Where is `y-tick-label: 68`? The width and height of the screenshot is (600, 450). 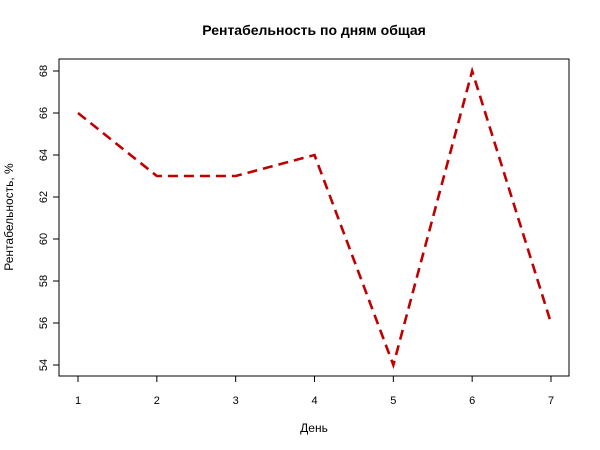 y-tick-label: 68 is located at coordinates (44, 71).